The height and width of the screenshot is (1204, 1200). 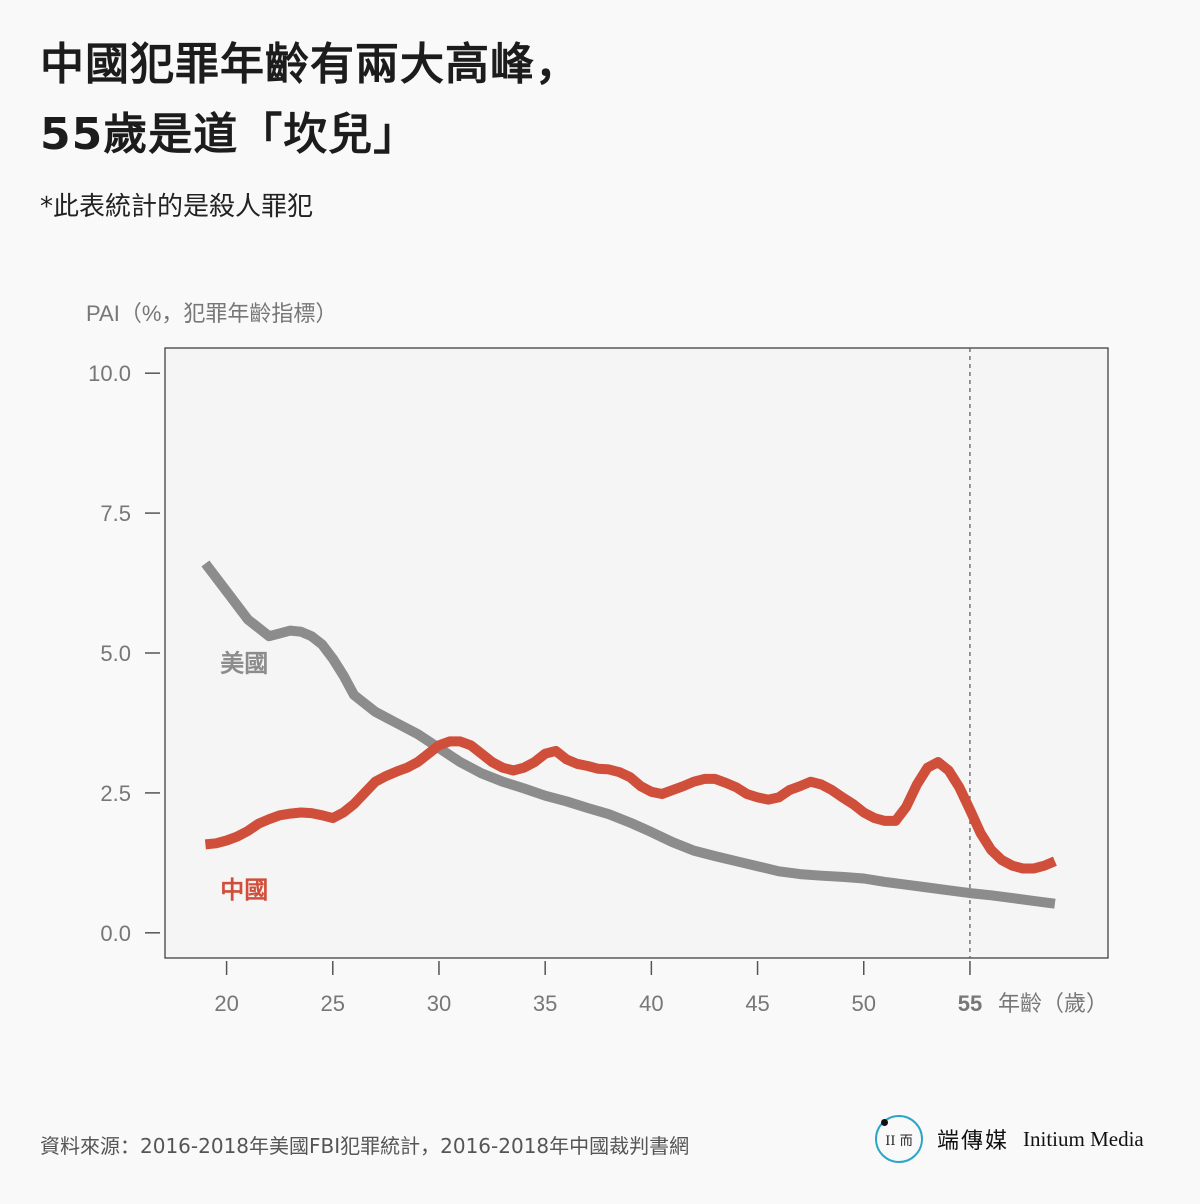 I want to click on y-tick-label: 10.0, so click(x=109, y=373).